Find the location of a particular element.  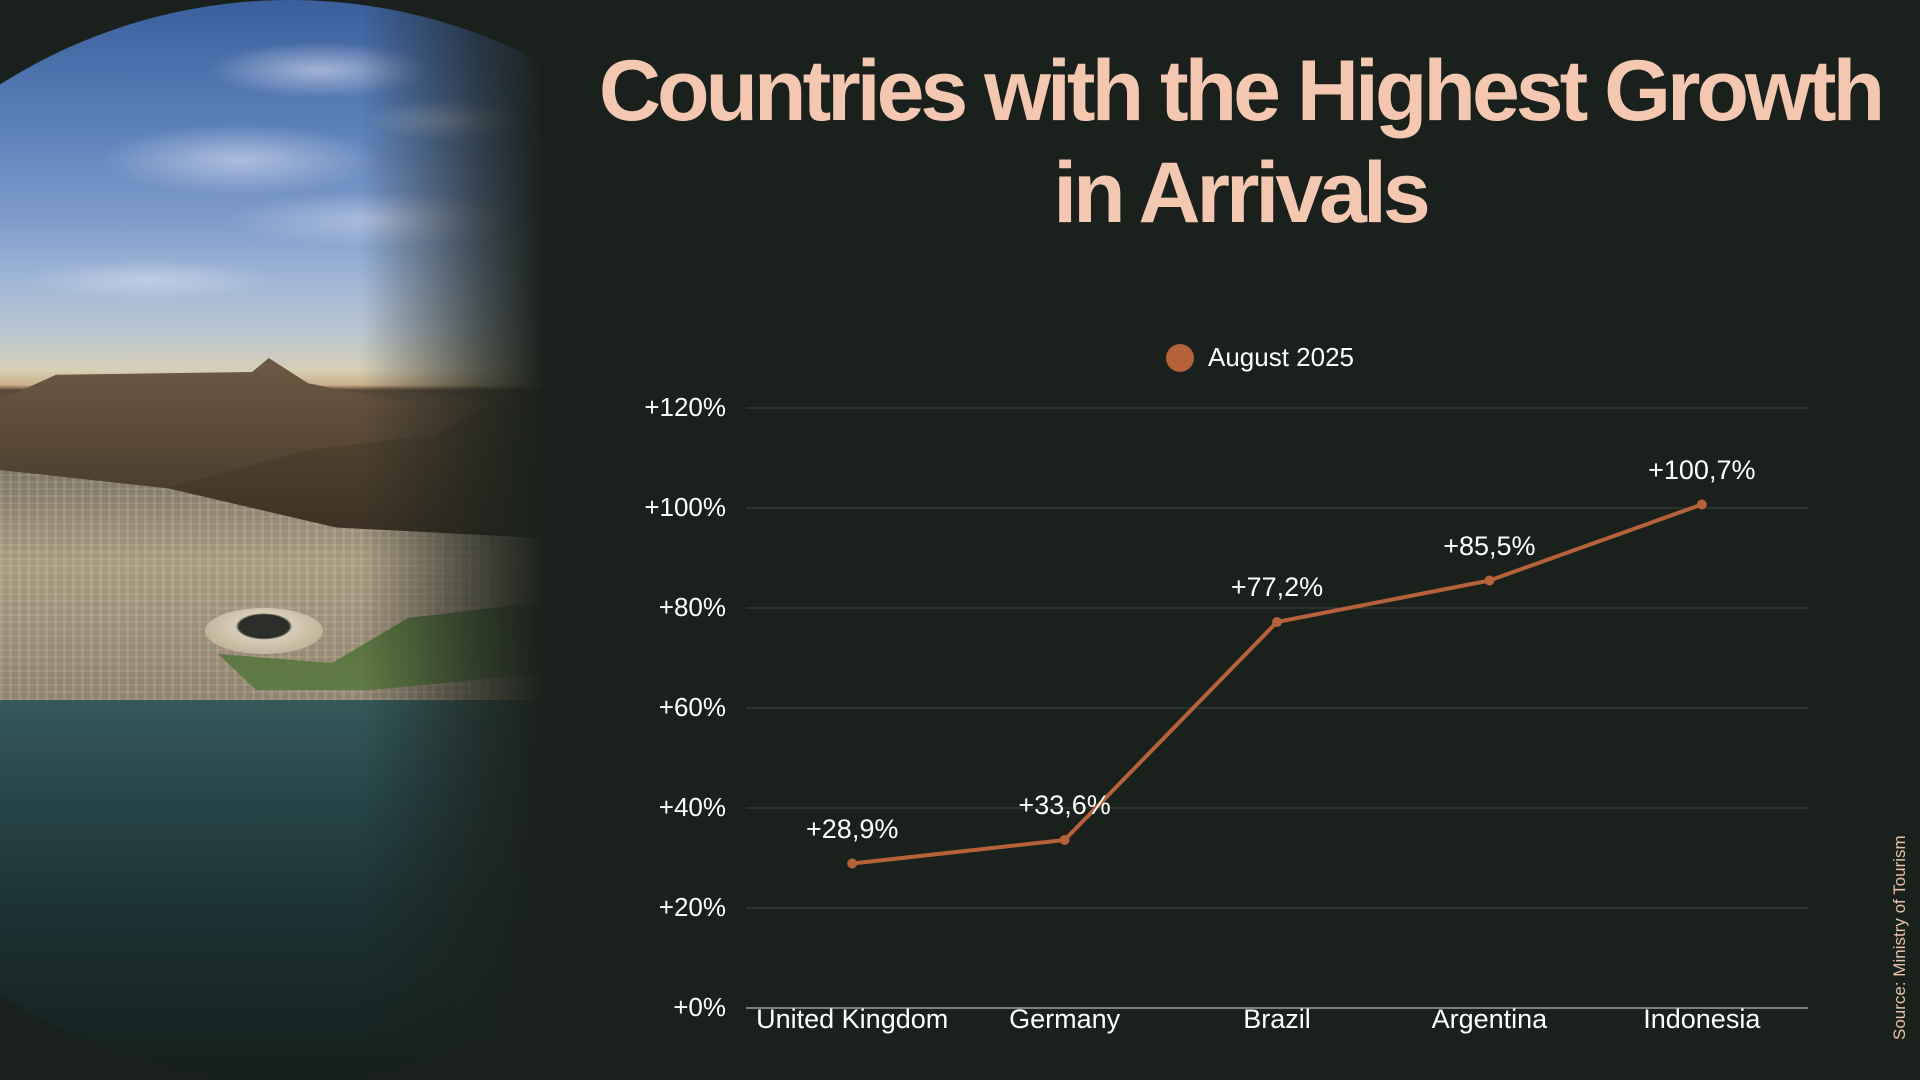

x-tick-label: Brazil is located at coordinates (1277, 1019).